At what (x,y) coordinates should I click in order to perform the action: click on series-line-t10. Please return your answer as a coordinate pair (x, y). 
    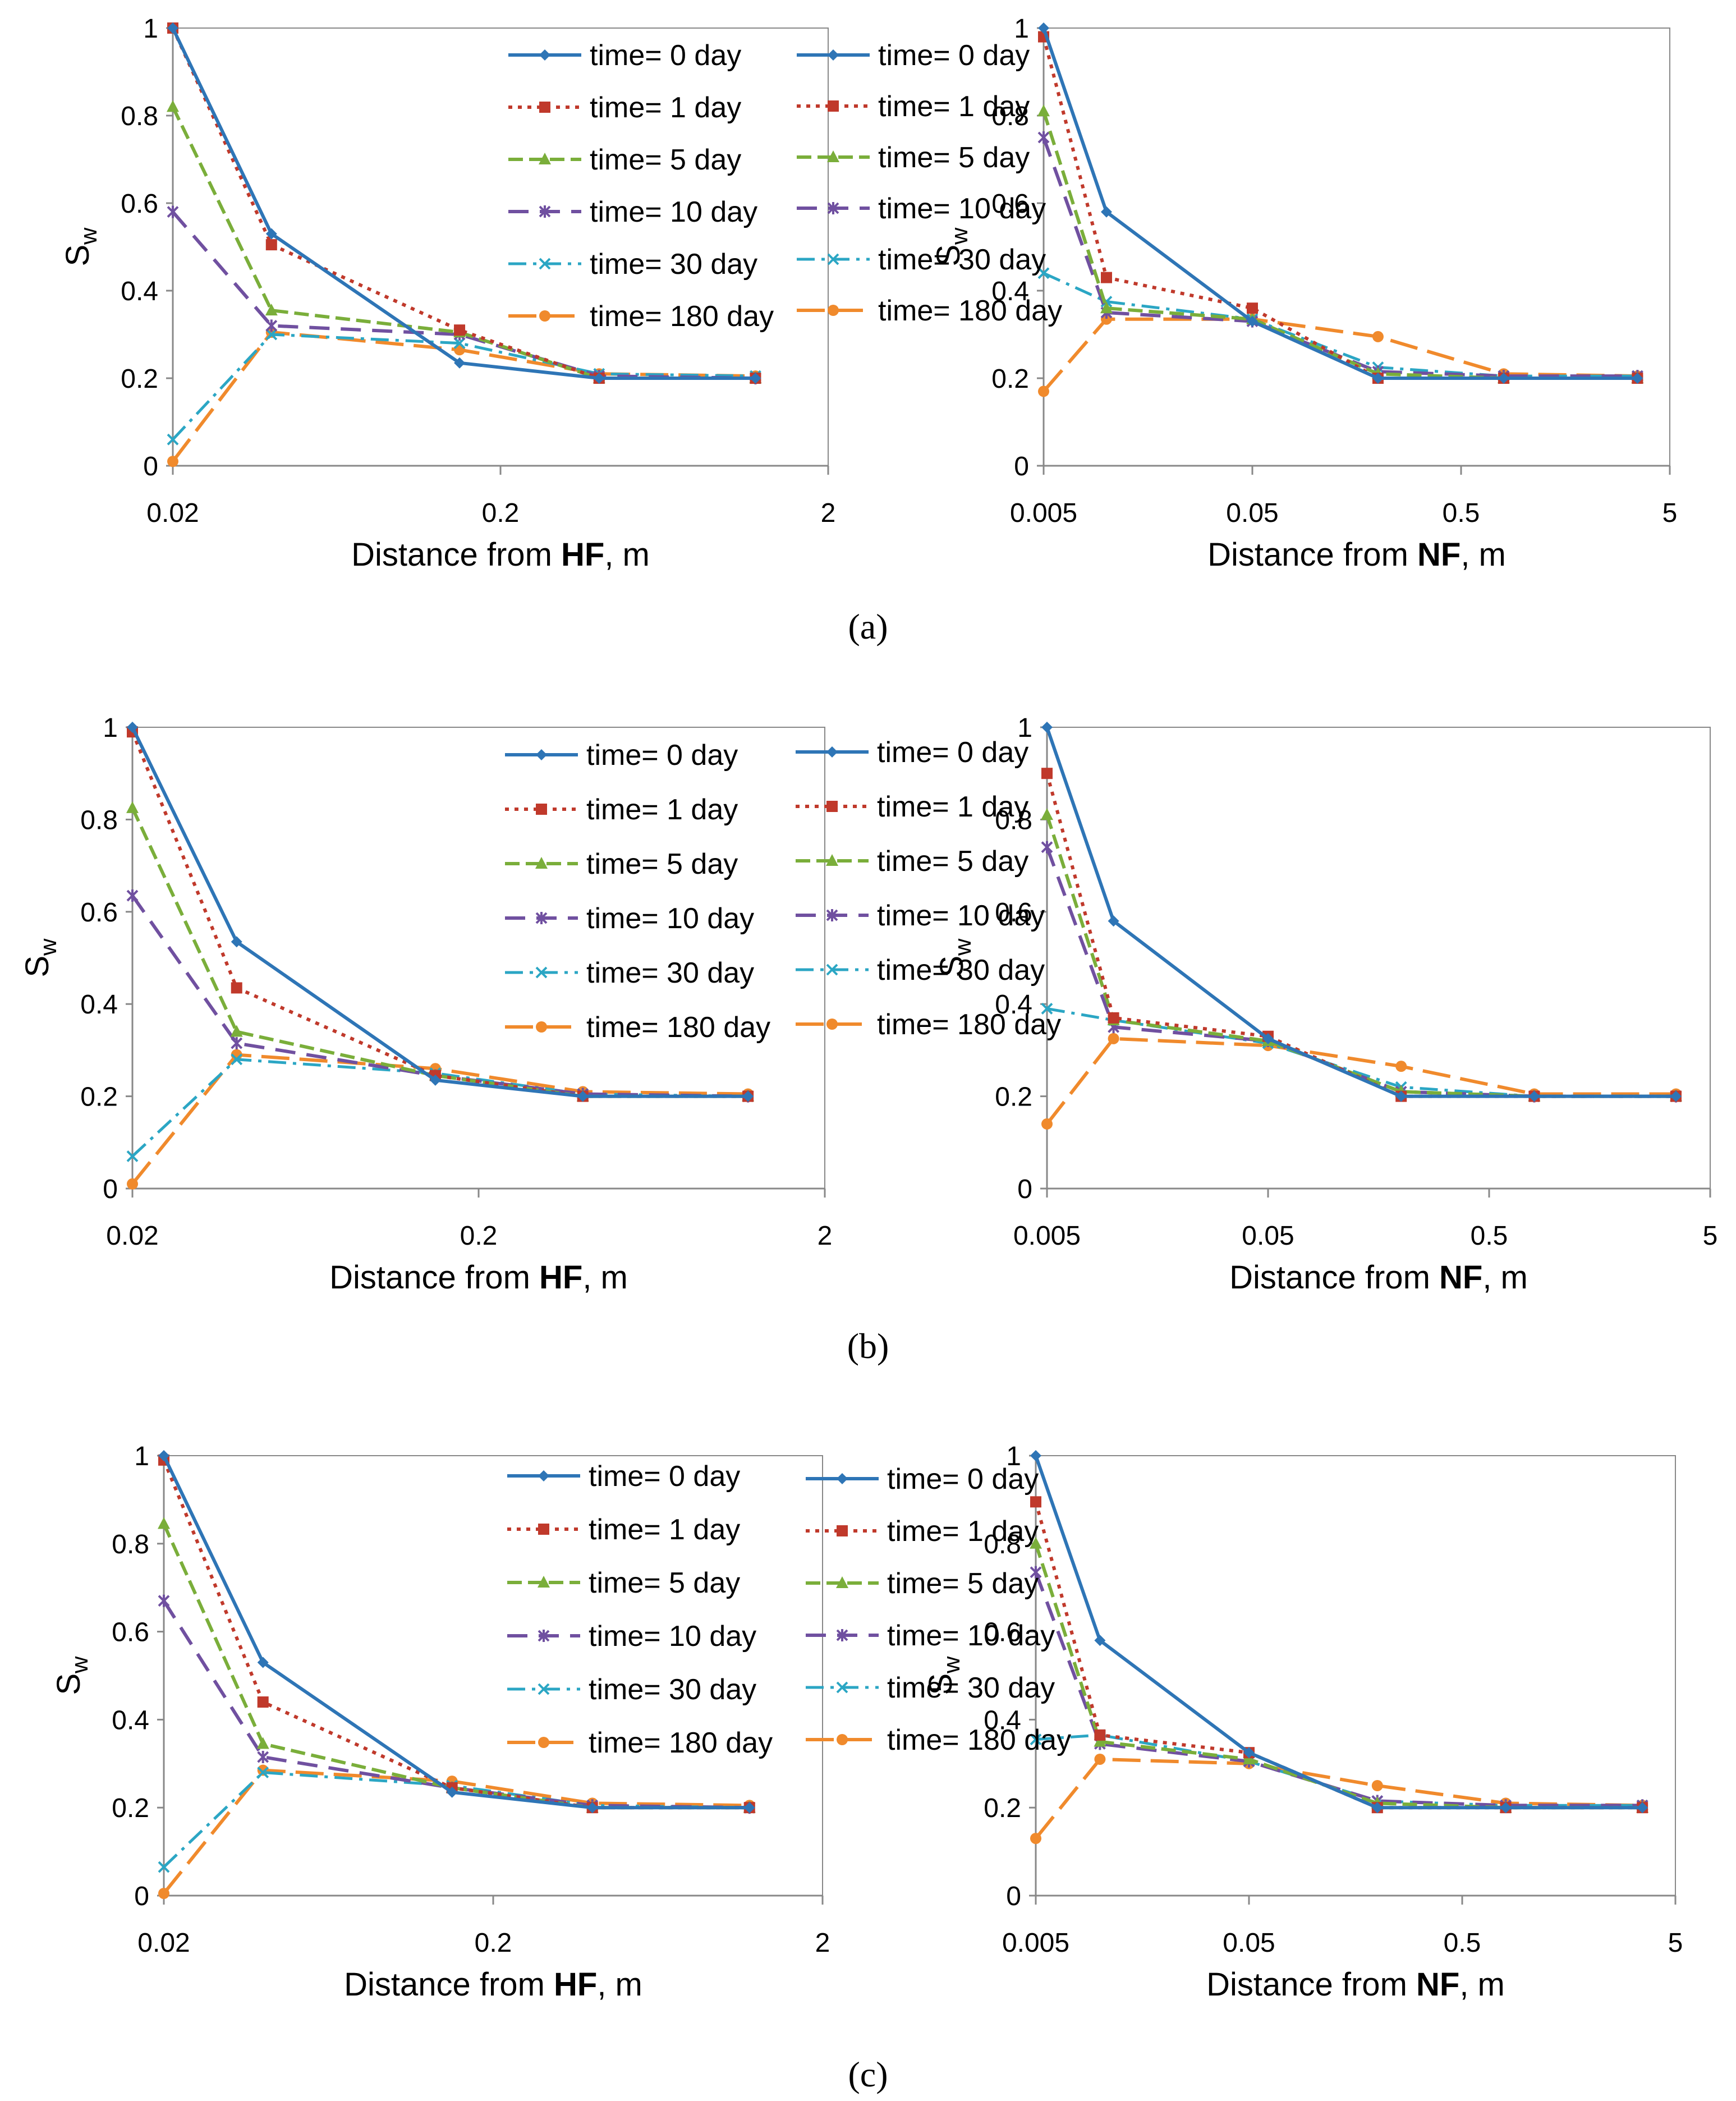
    Looking at the image, I should click on (1338, 1689).